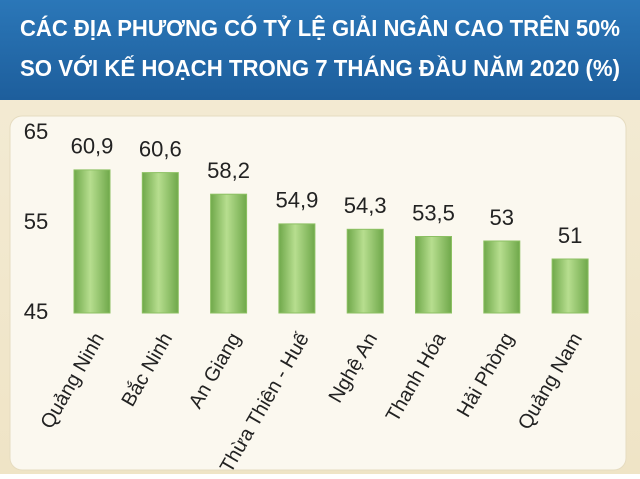 The width and height of the screenshot is (640, 479). I want to click on value-label: 58,2, so click(228, 170).